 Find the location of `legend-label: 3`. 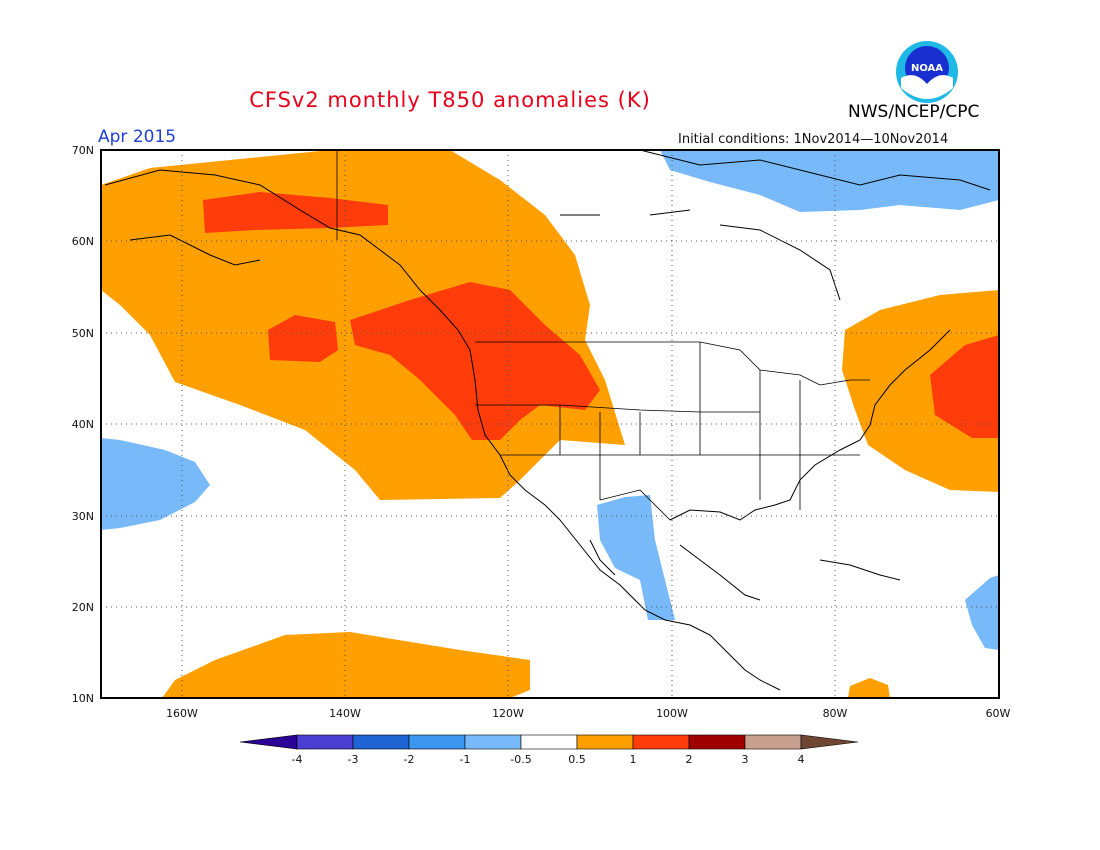

legend-label: 3 is located at coordinates (745, 759).